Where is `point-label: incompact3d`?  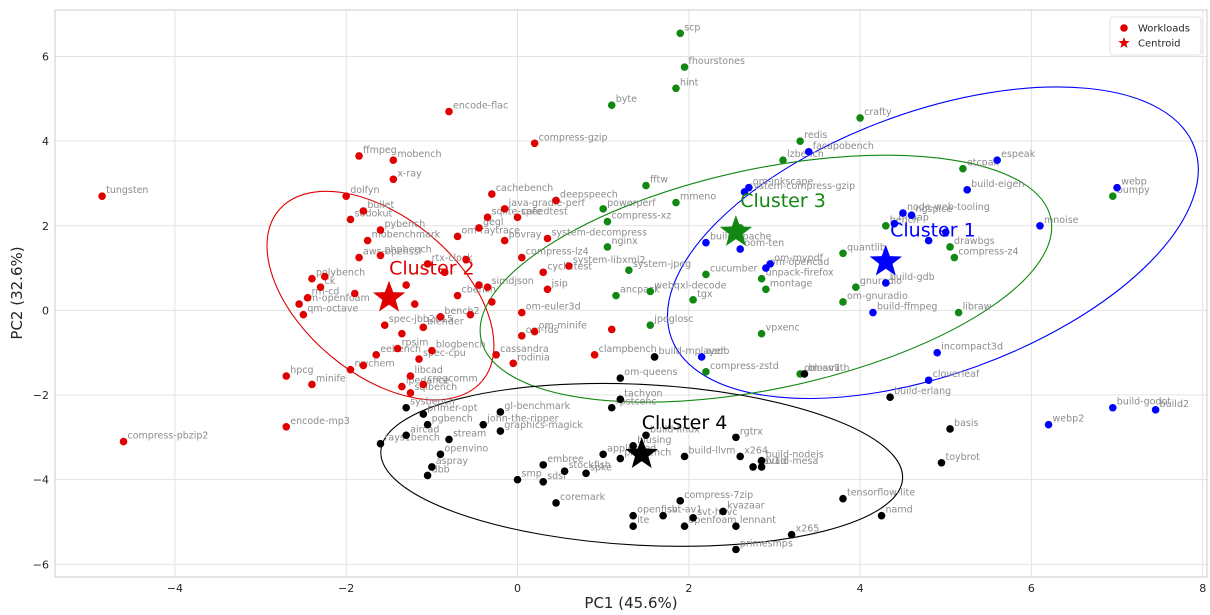 point-label: incompact3d is located at coordinates (972, 347).